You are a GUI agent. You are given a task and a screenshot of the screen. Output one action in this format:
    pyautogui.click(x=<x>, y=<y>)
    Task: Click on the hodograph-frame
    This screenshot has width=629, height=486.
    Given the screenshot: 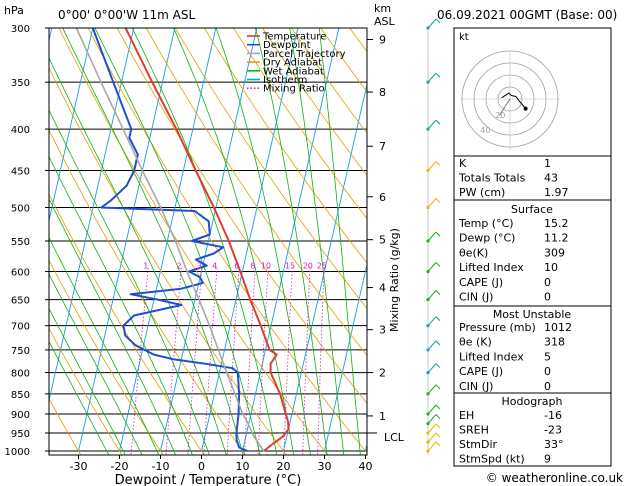 What is the action you would take?
    pyautogui.click(x=532, y=92)
    